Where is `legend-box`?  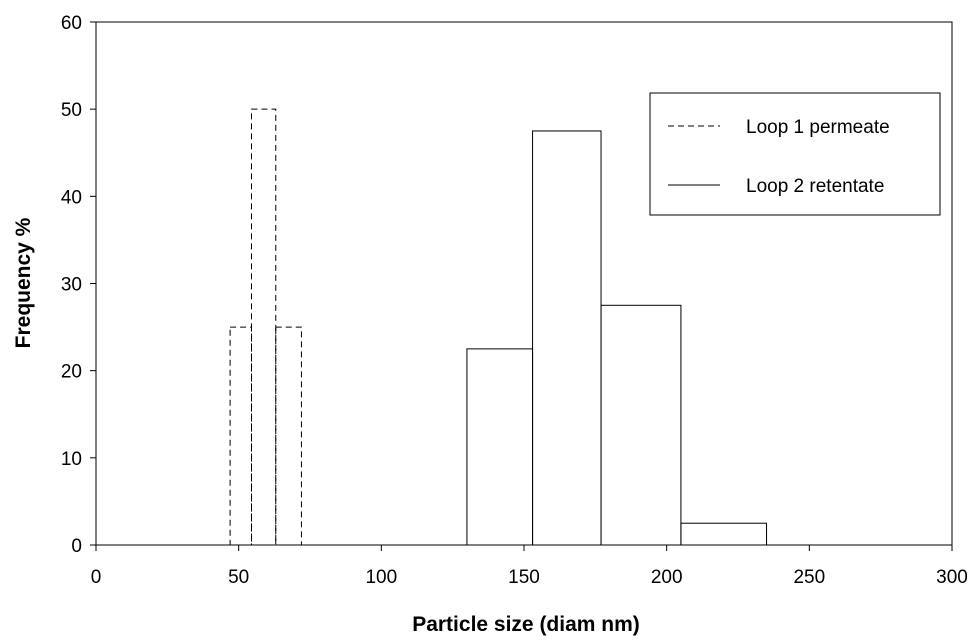
legend-box is located at coordinates (795, 154).